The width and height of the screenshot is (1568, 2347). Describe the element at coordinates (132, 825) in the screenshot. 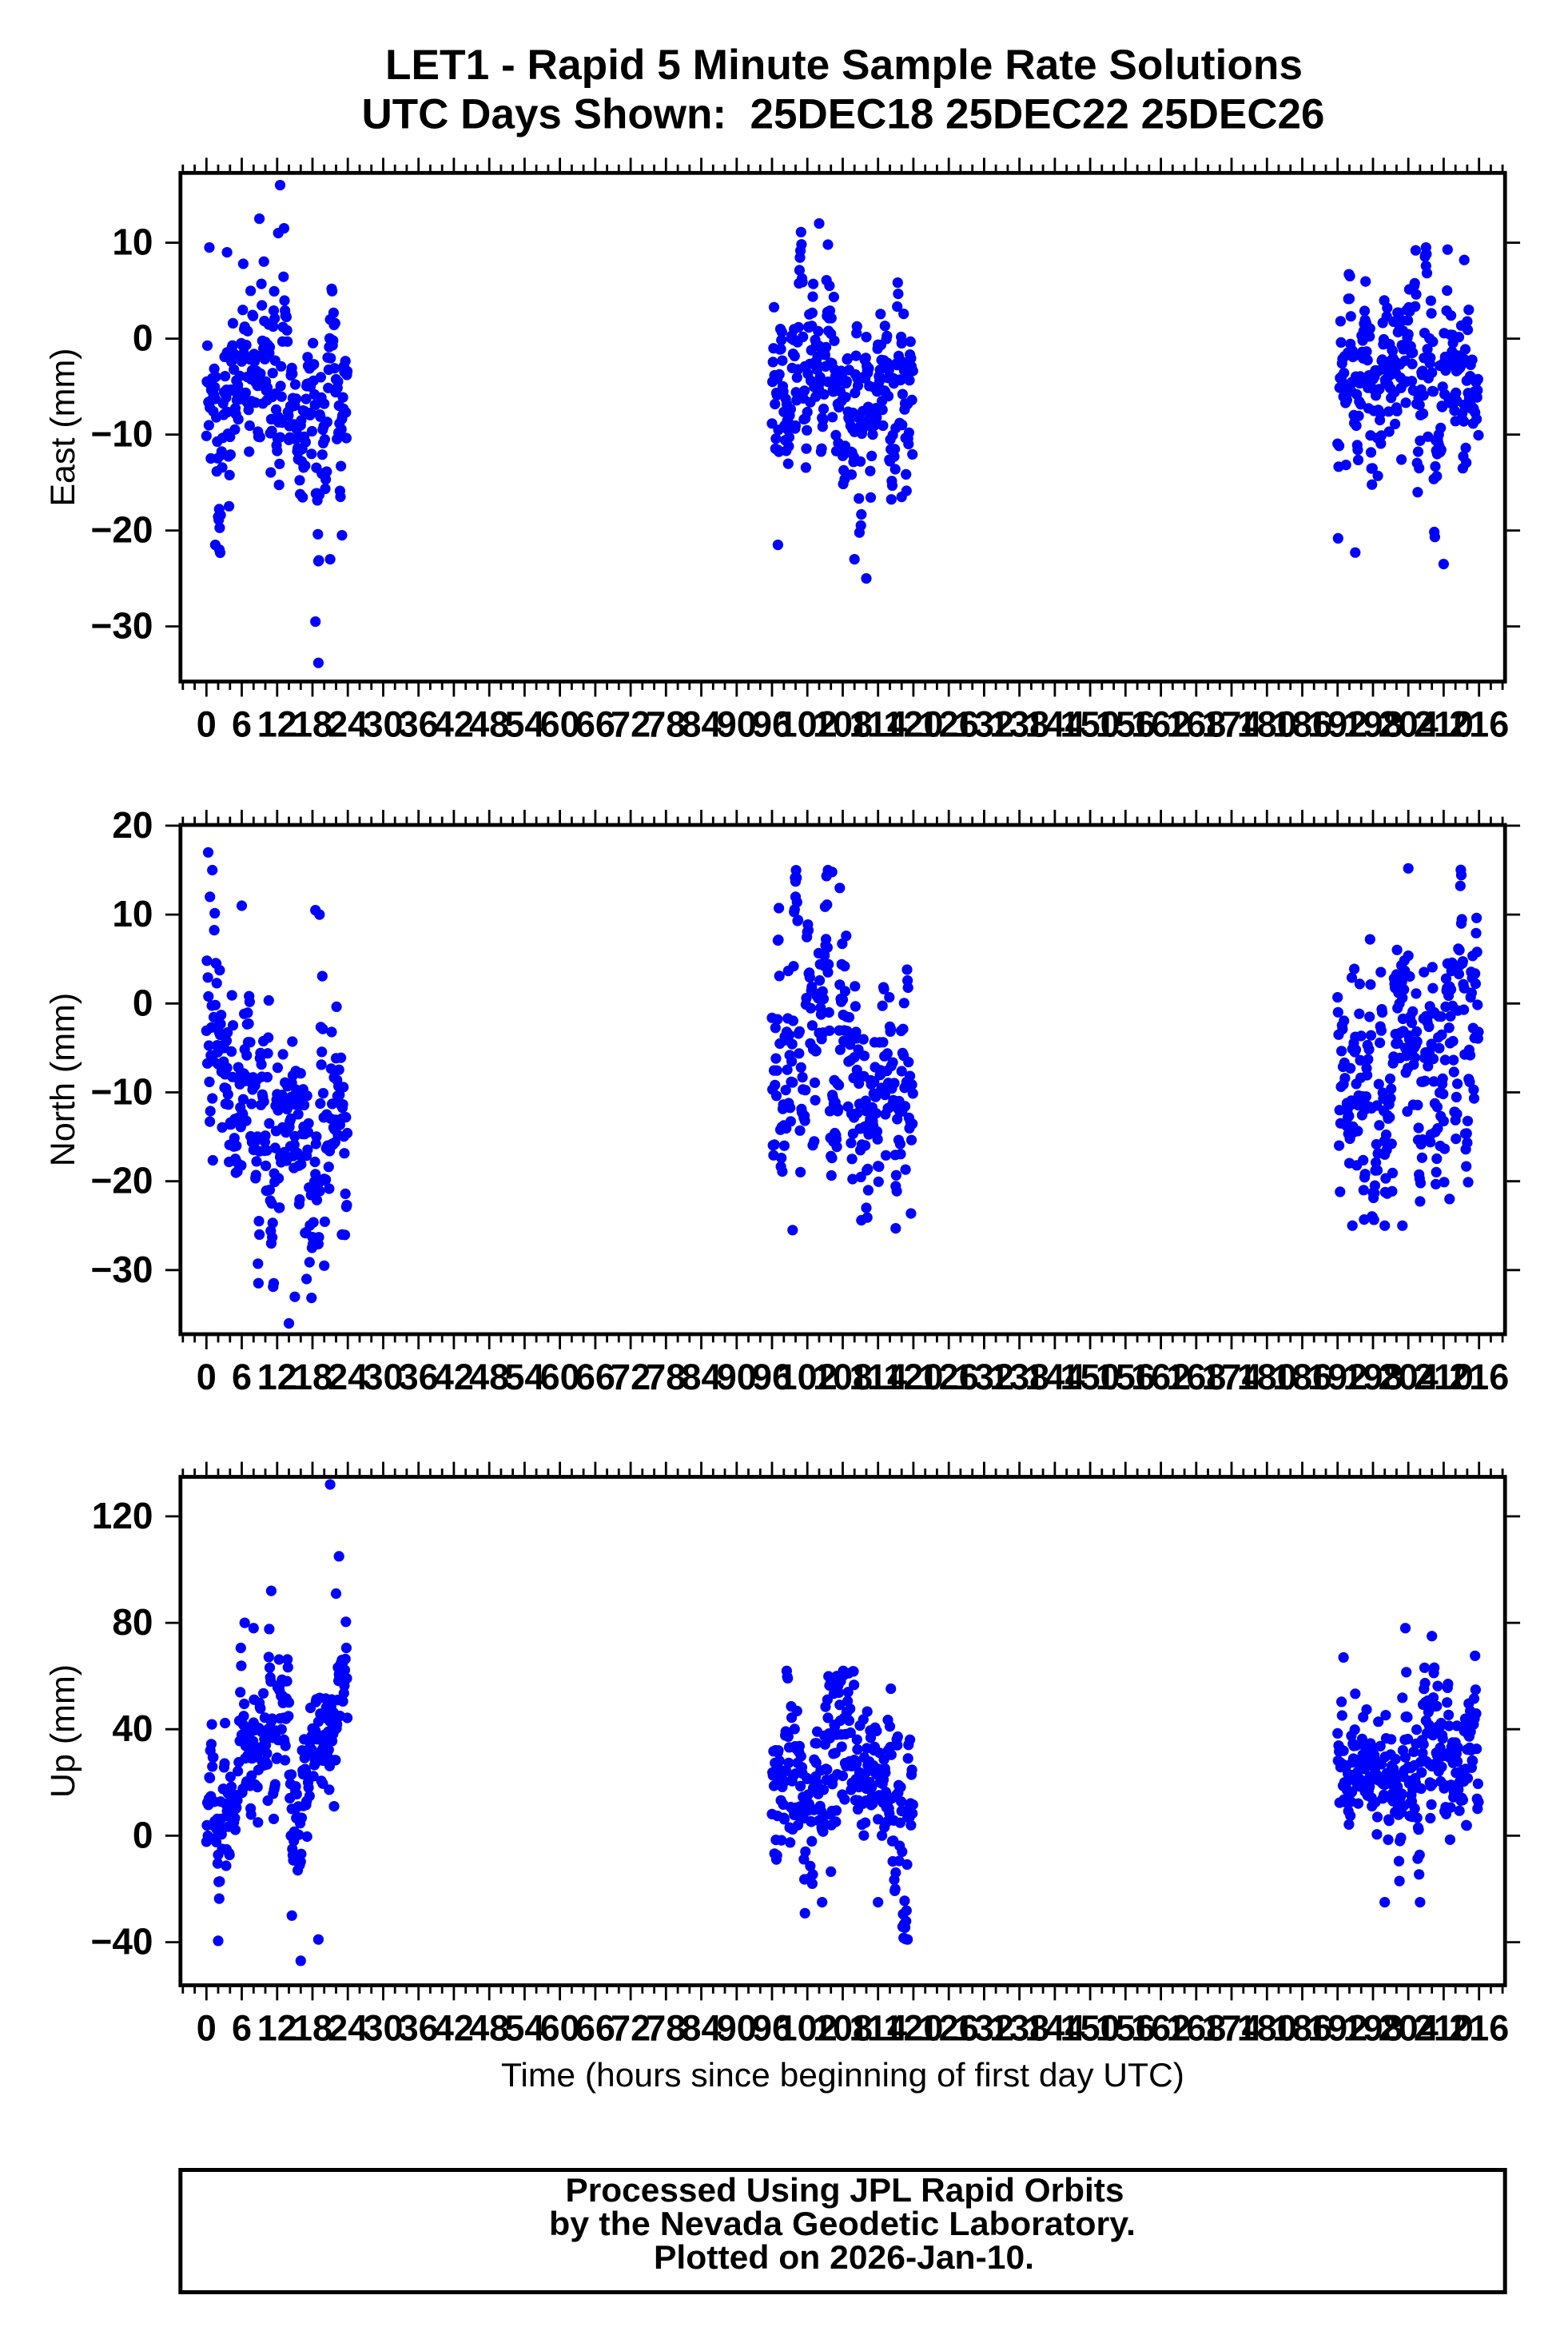

I see `svg-text: 20` at that location.